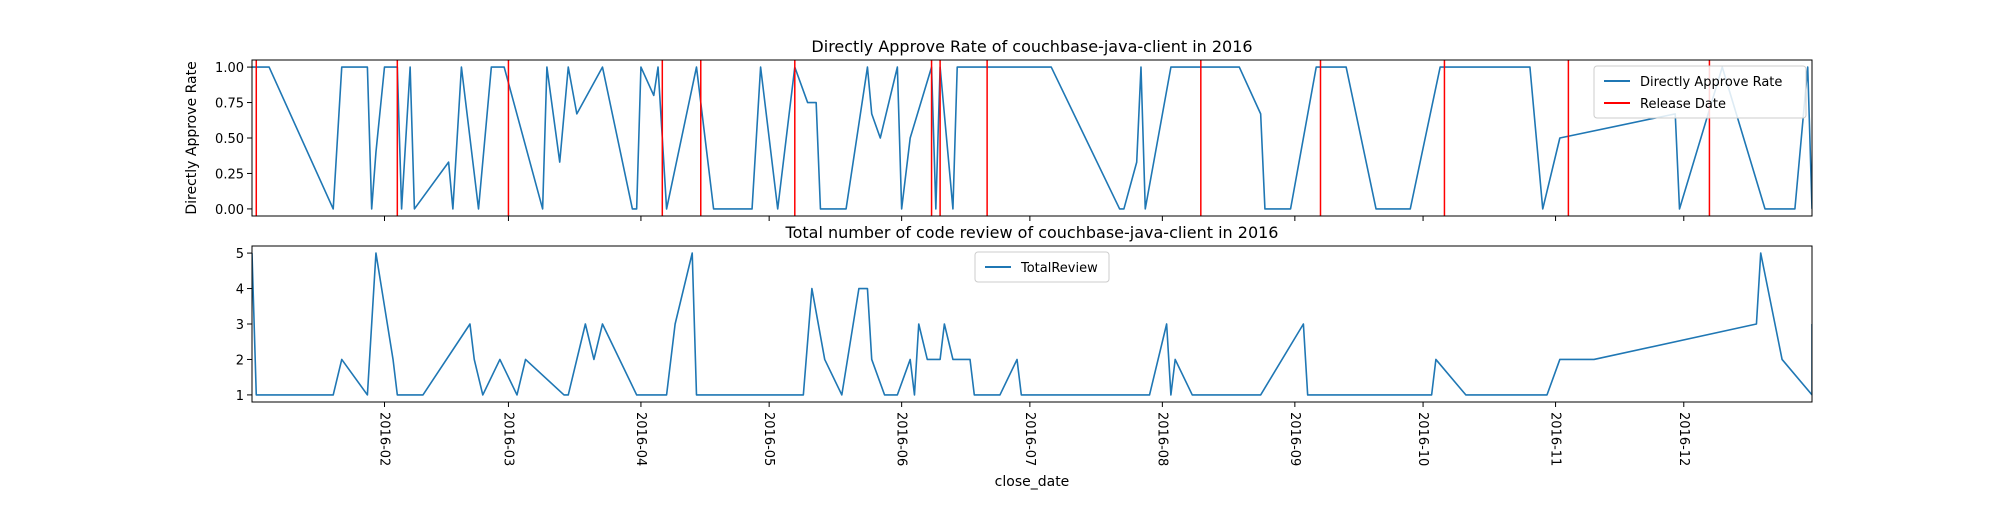 The width and height of the screenshot is (2000, 505). I want to click on legend-label: Directly Approve Rate, so click(1711, 82).